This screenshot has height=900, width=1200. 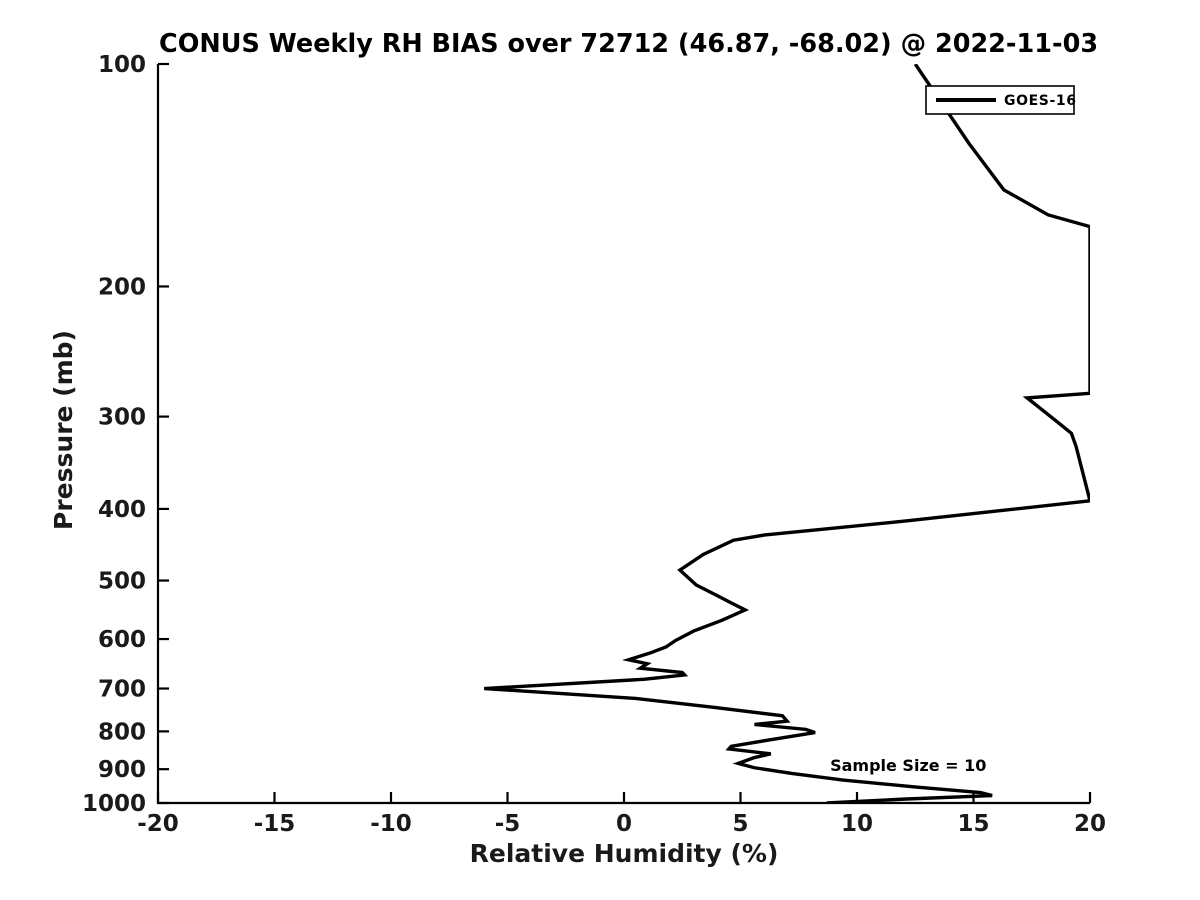 I want to click on y-tick-label-600: 600, so click(x=122, y=640).